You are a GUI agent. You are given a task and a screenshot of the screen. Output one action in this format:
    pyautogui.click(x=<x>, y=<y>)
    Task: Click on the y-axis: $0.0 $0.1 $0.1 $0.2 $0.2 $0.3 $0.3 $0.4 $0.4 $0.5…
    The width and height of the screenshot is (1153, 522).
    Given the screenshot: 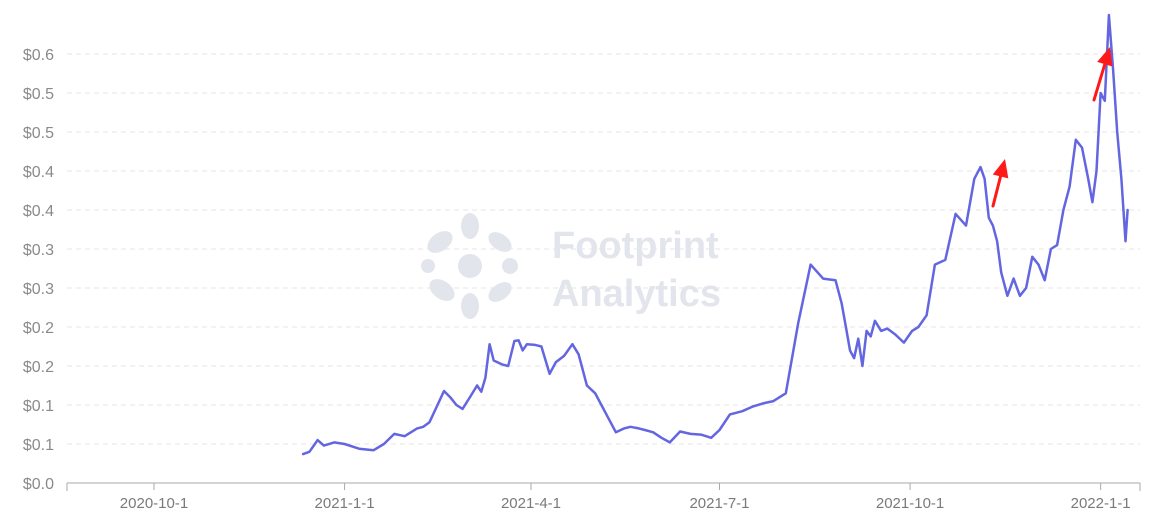 What is the action you would take?
    pyautogui.click(x=38, y=270)
    